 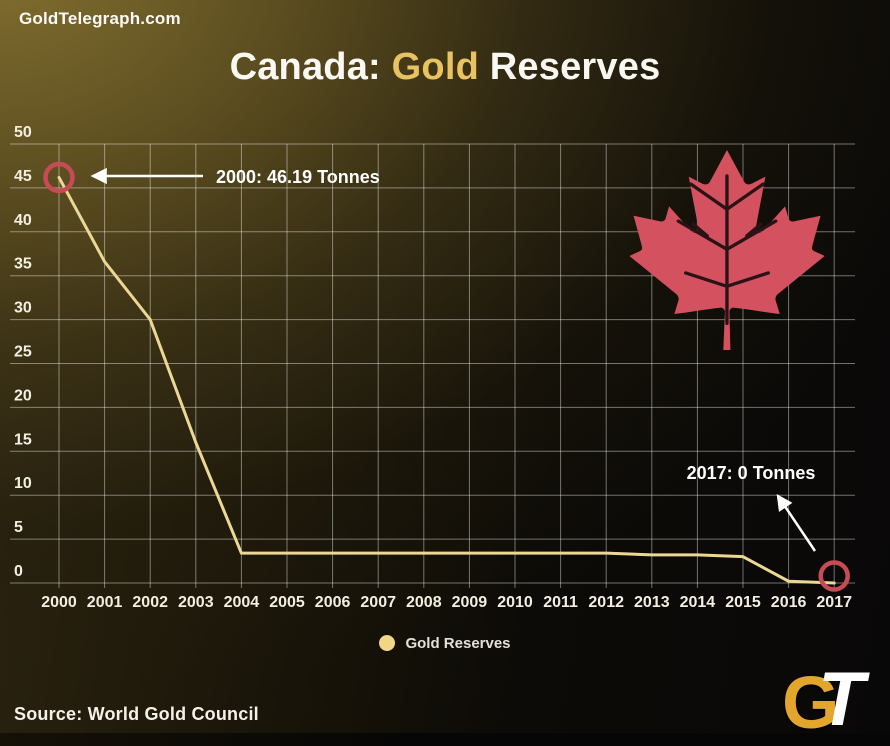 What do you see at coordinates (23, 308) in the screenshot?
I see `y-tick-label: 30` at bounding box center [23, 308].